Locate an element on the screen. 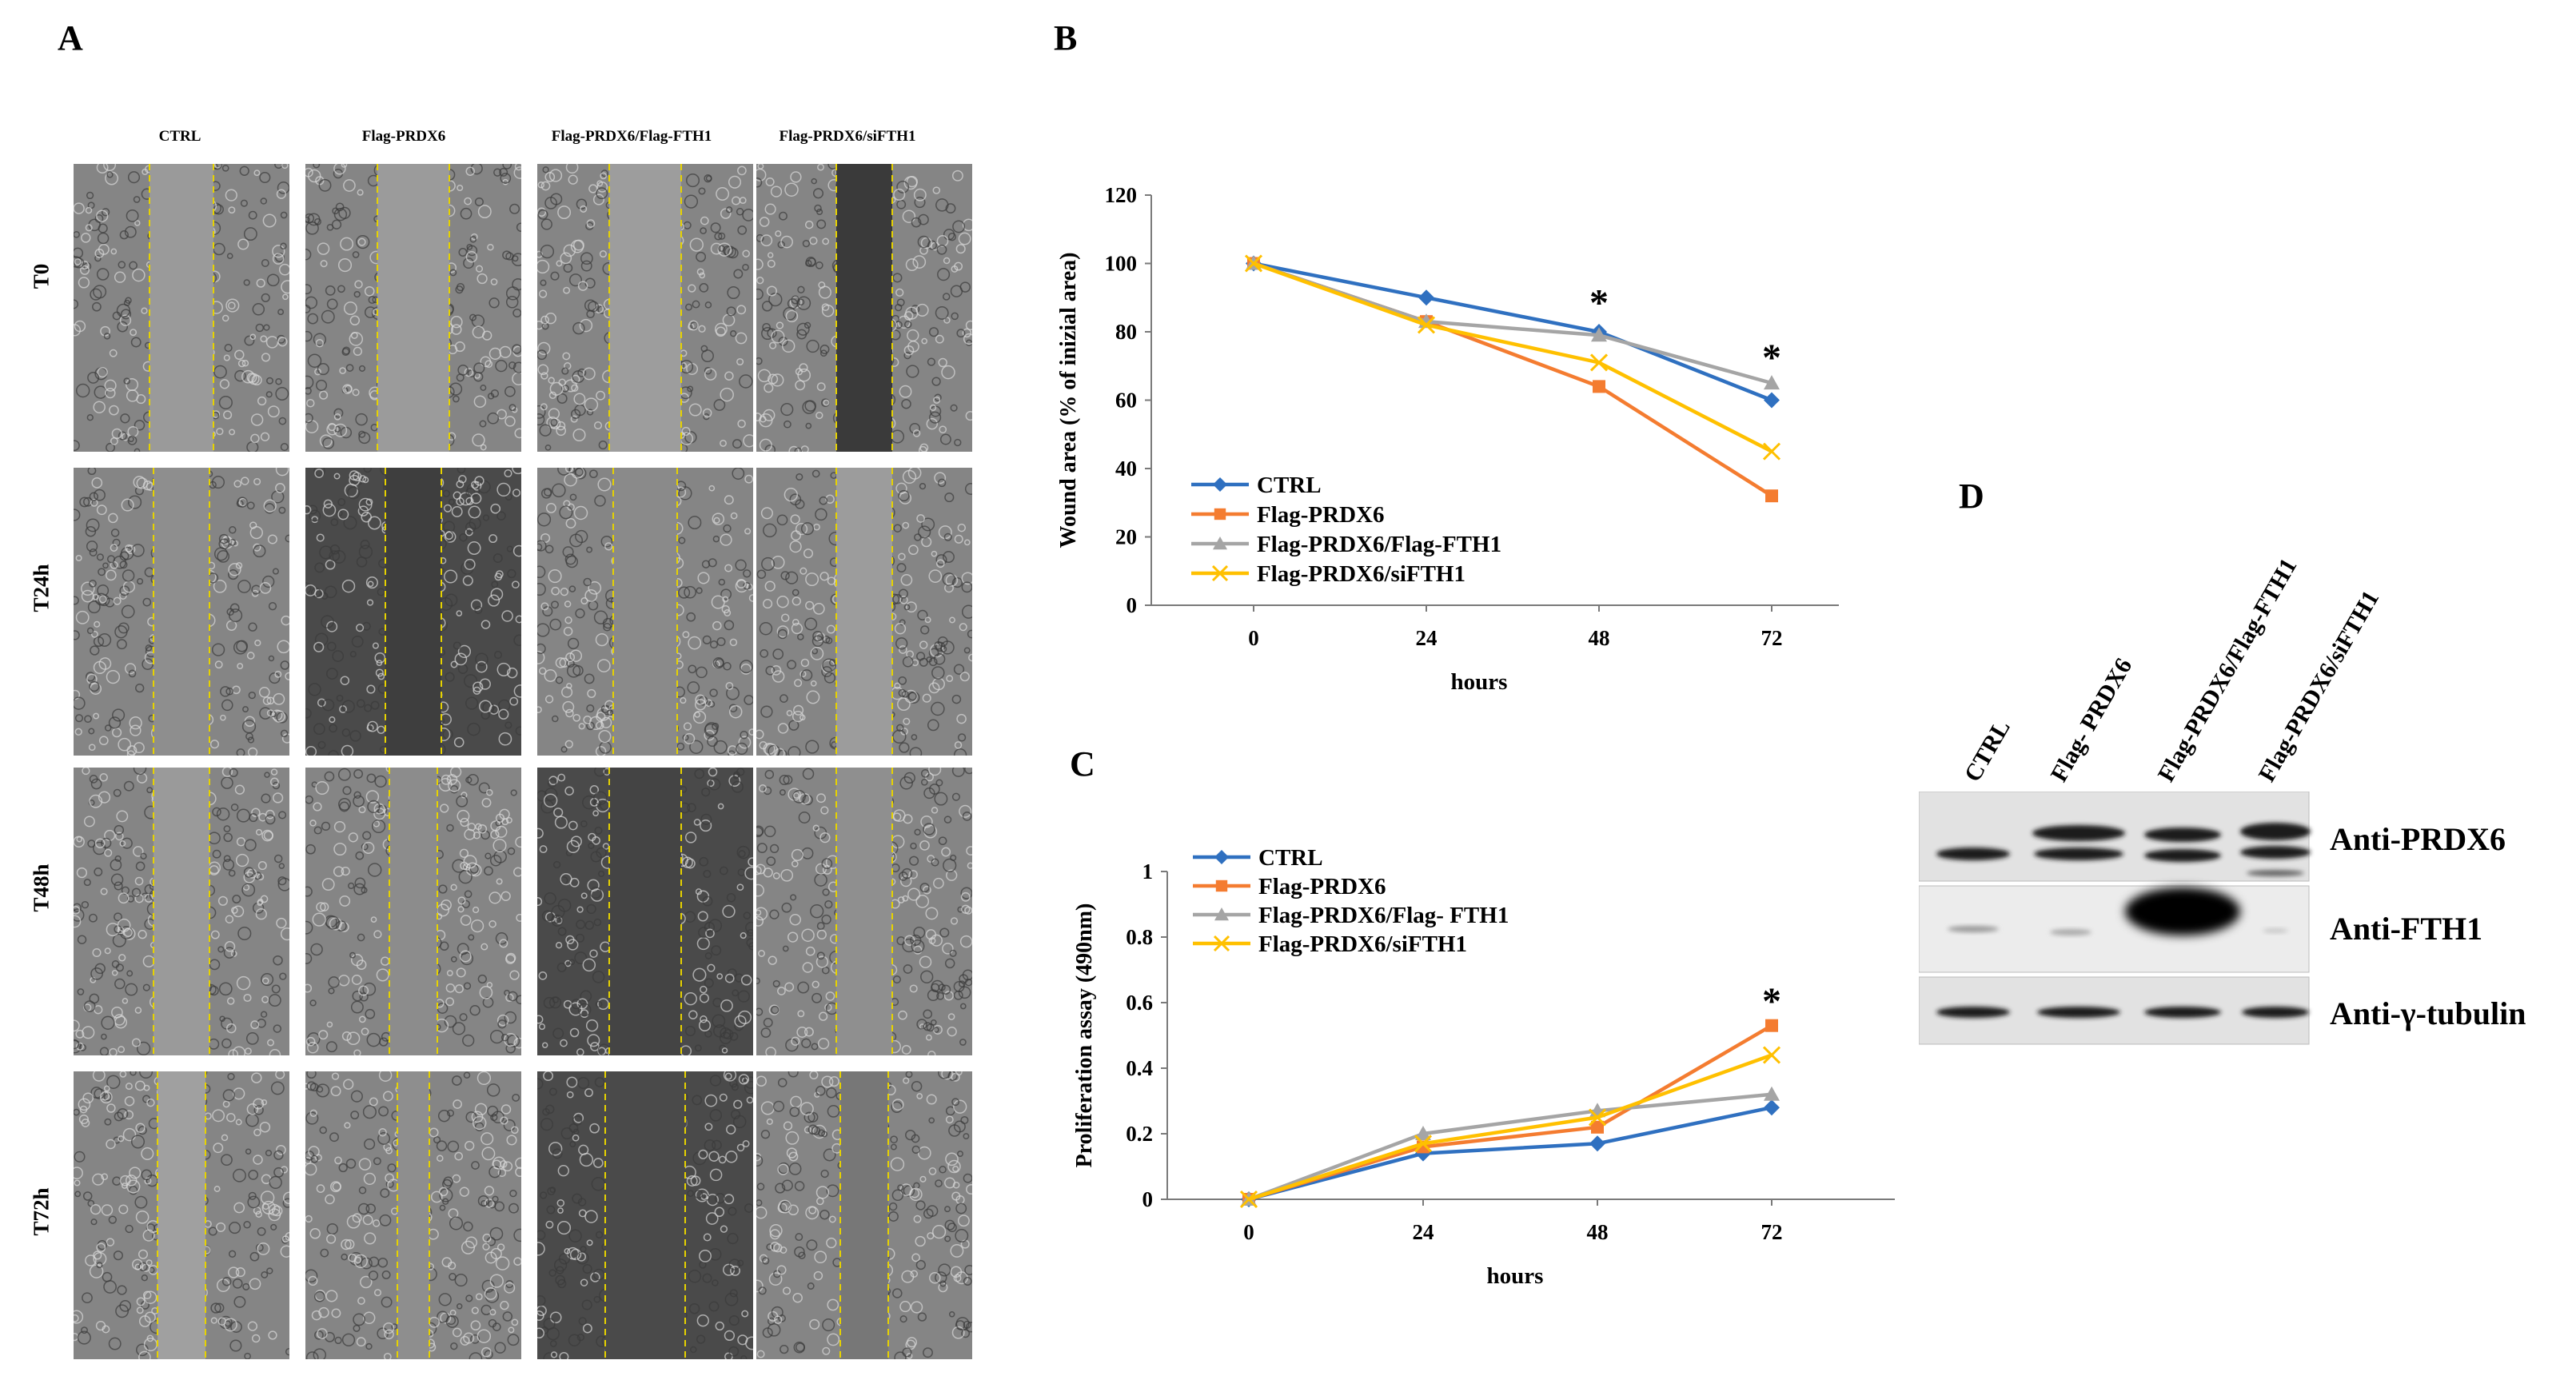  antibody-label-prdx6: Anti-PRDX6 is located at coordinates (2418, 839).